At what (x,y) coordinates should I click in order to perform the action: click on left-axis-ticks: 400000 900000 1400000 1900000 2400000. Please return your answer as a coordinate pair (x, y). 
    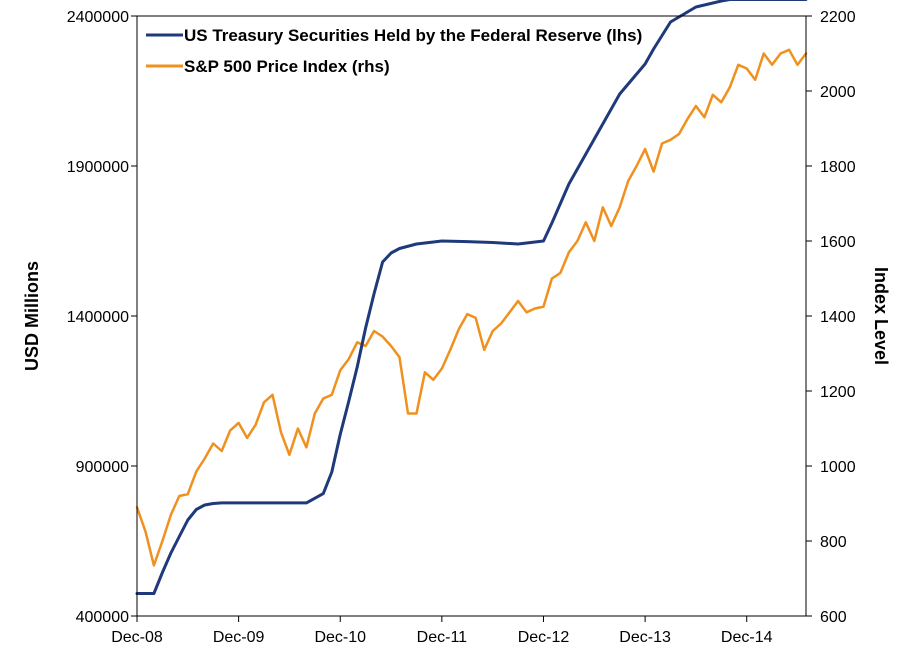
    Looking at the image, I should click on (102, 317).